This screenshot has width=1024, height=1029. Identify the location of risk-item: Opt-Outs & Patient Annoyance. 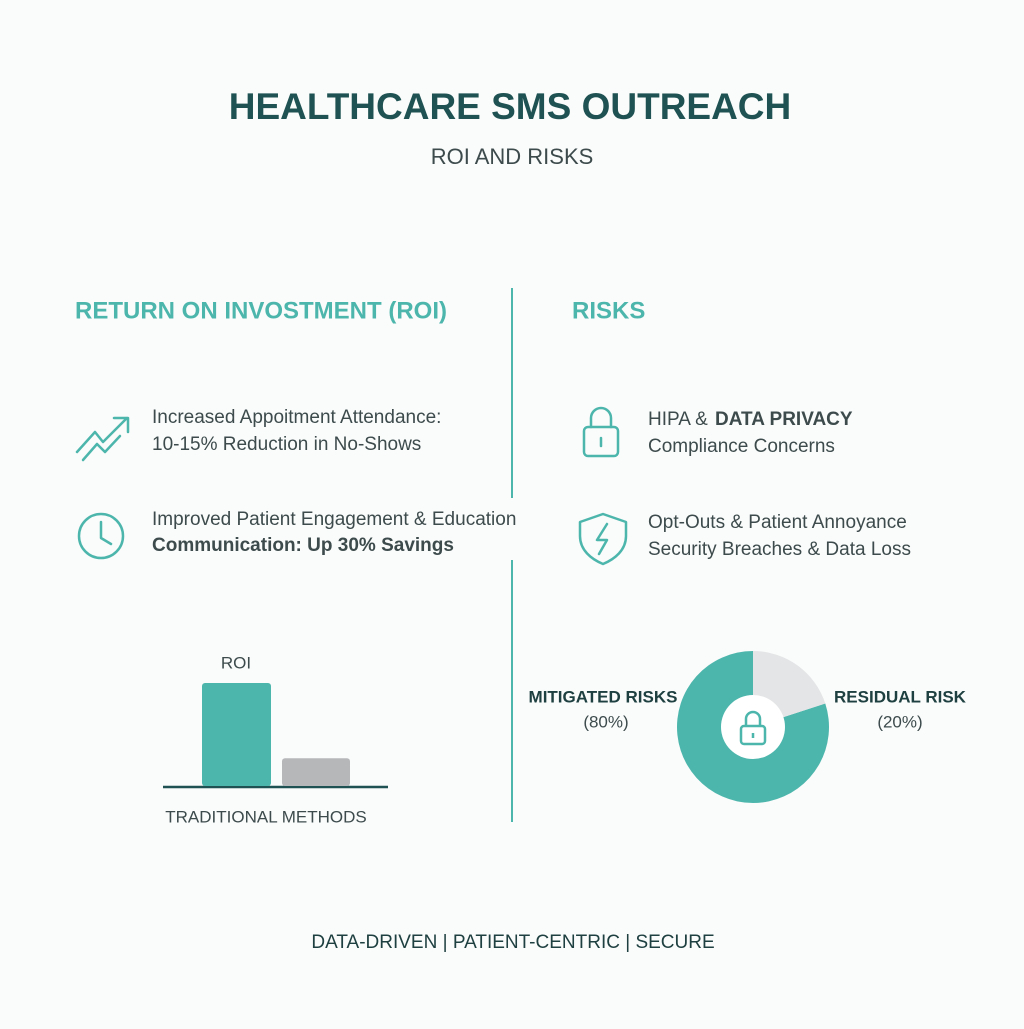
(777, 522).